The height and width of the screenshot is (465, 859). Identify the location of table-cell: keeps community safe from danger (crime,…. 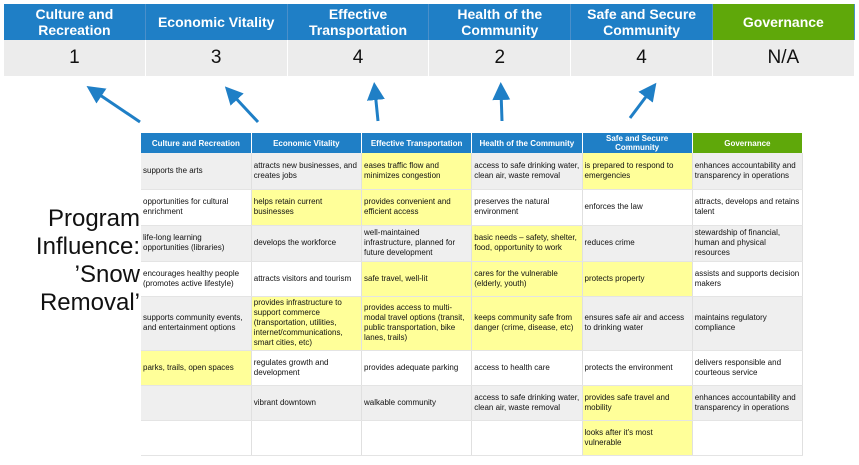
(527, 323).